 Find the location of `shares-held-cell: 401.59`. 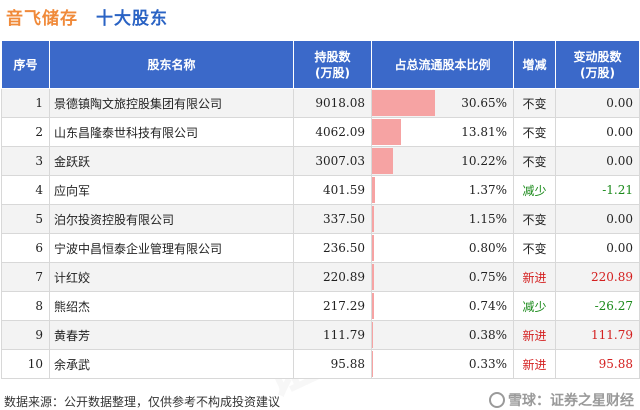

shares-held-cell: 401.59 is located at coordinates (332, 190).